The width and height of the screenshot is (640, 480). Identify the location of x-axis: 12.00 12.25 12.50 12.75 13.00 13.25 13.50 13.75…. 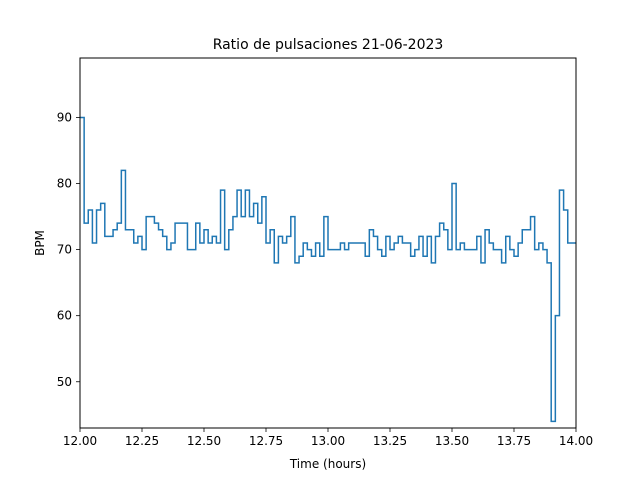
(328, 438).